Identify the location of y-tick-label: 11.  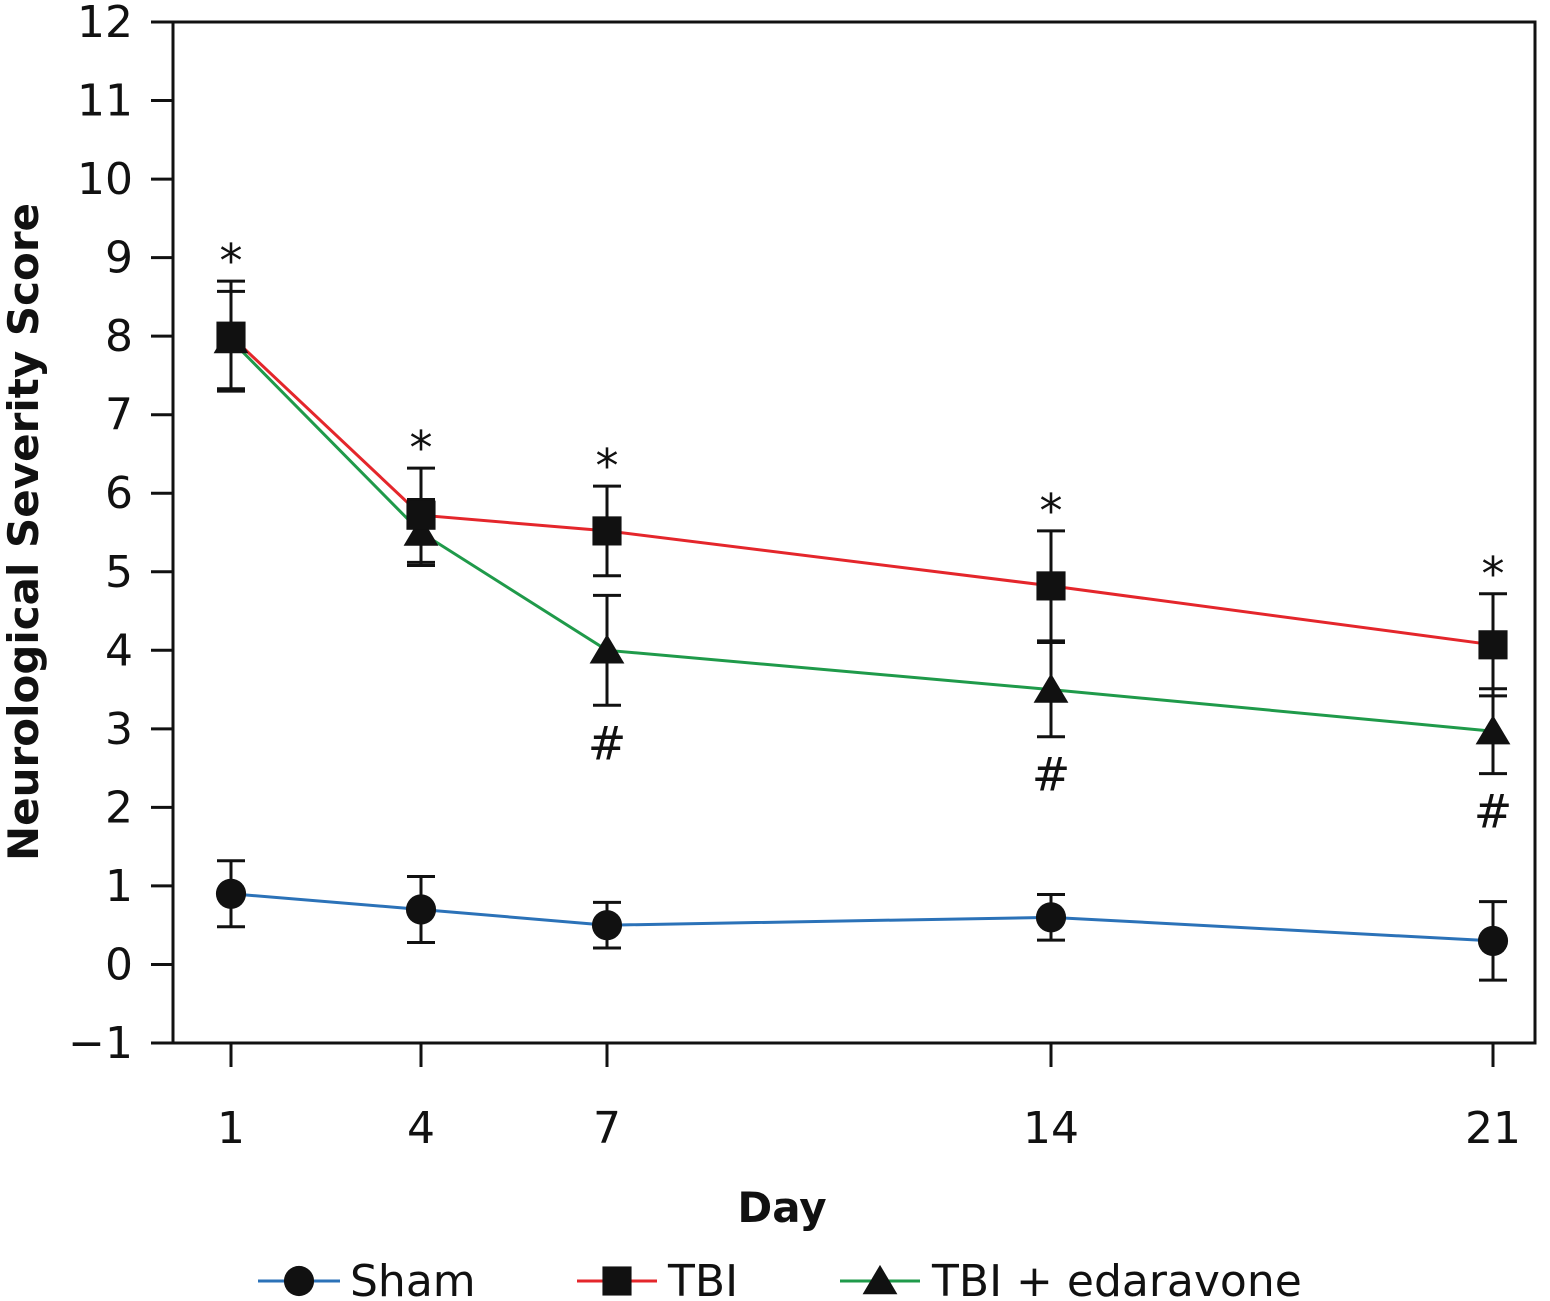
(105, 101).